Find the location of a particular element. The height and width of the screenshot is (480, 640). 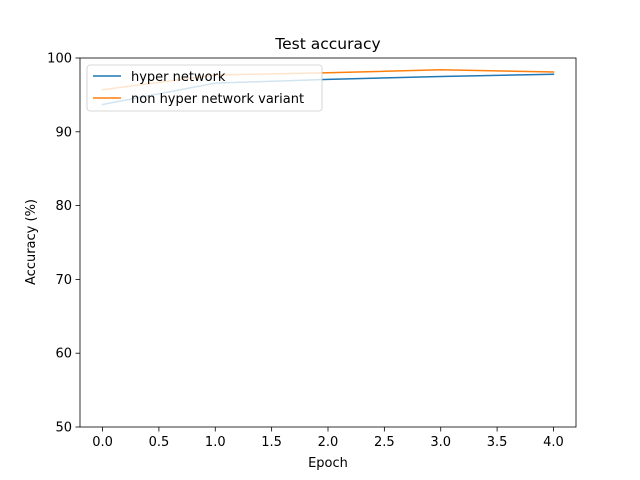

x-tick-label: 2.5 is located at coordinates (384, 442).